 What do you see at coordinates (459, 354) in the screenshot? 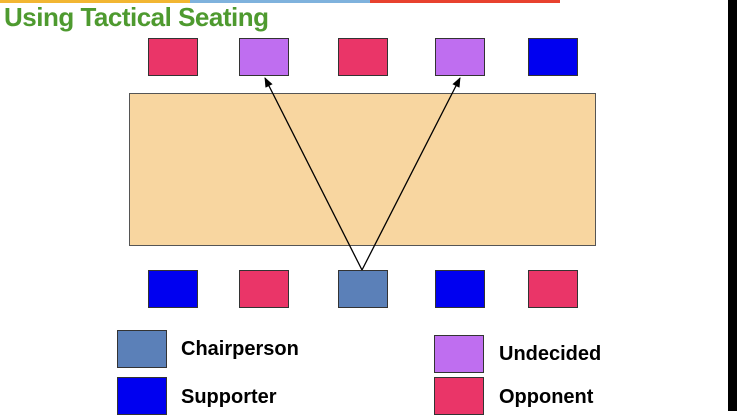
I see `legend-swatch-undecided` at bounding box center [459, 354].